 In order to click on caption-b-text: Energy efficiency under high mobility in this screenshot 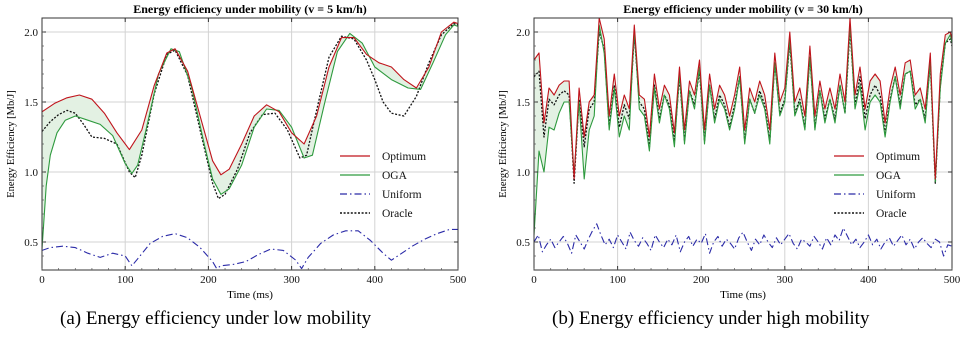, I will do `click(724, 318)`.